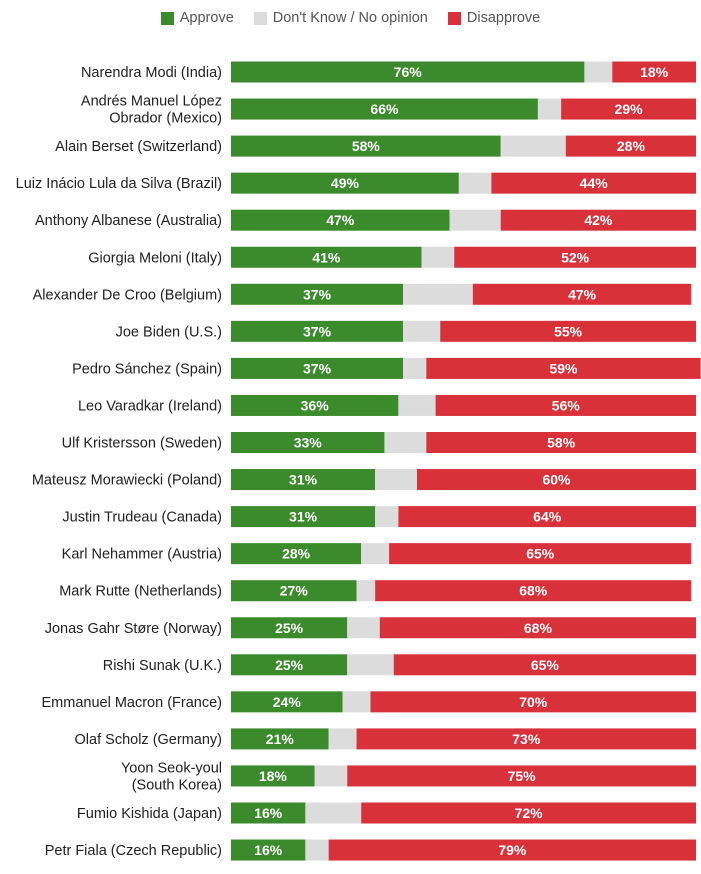 The image size is (701, 874). I want to click on approve-swatch, so click(167, 18).